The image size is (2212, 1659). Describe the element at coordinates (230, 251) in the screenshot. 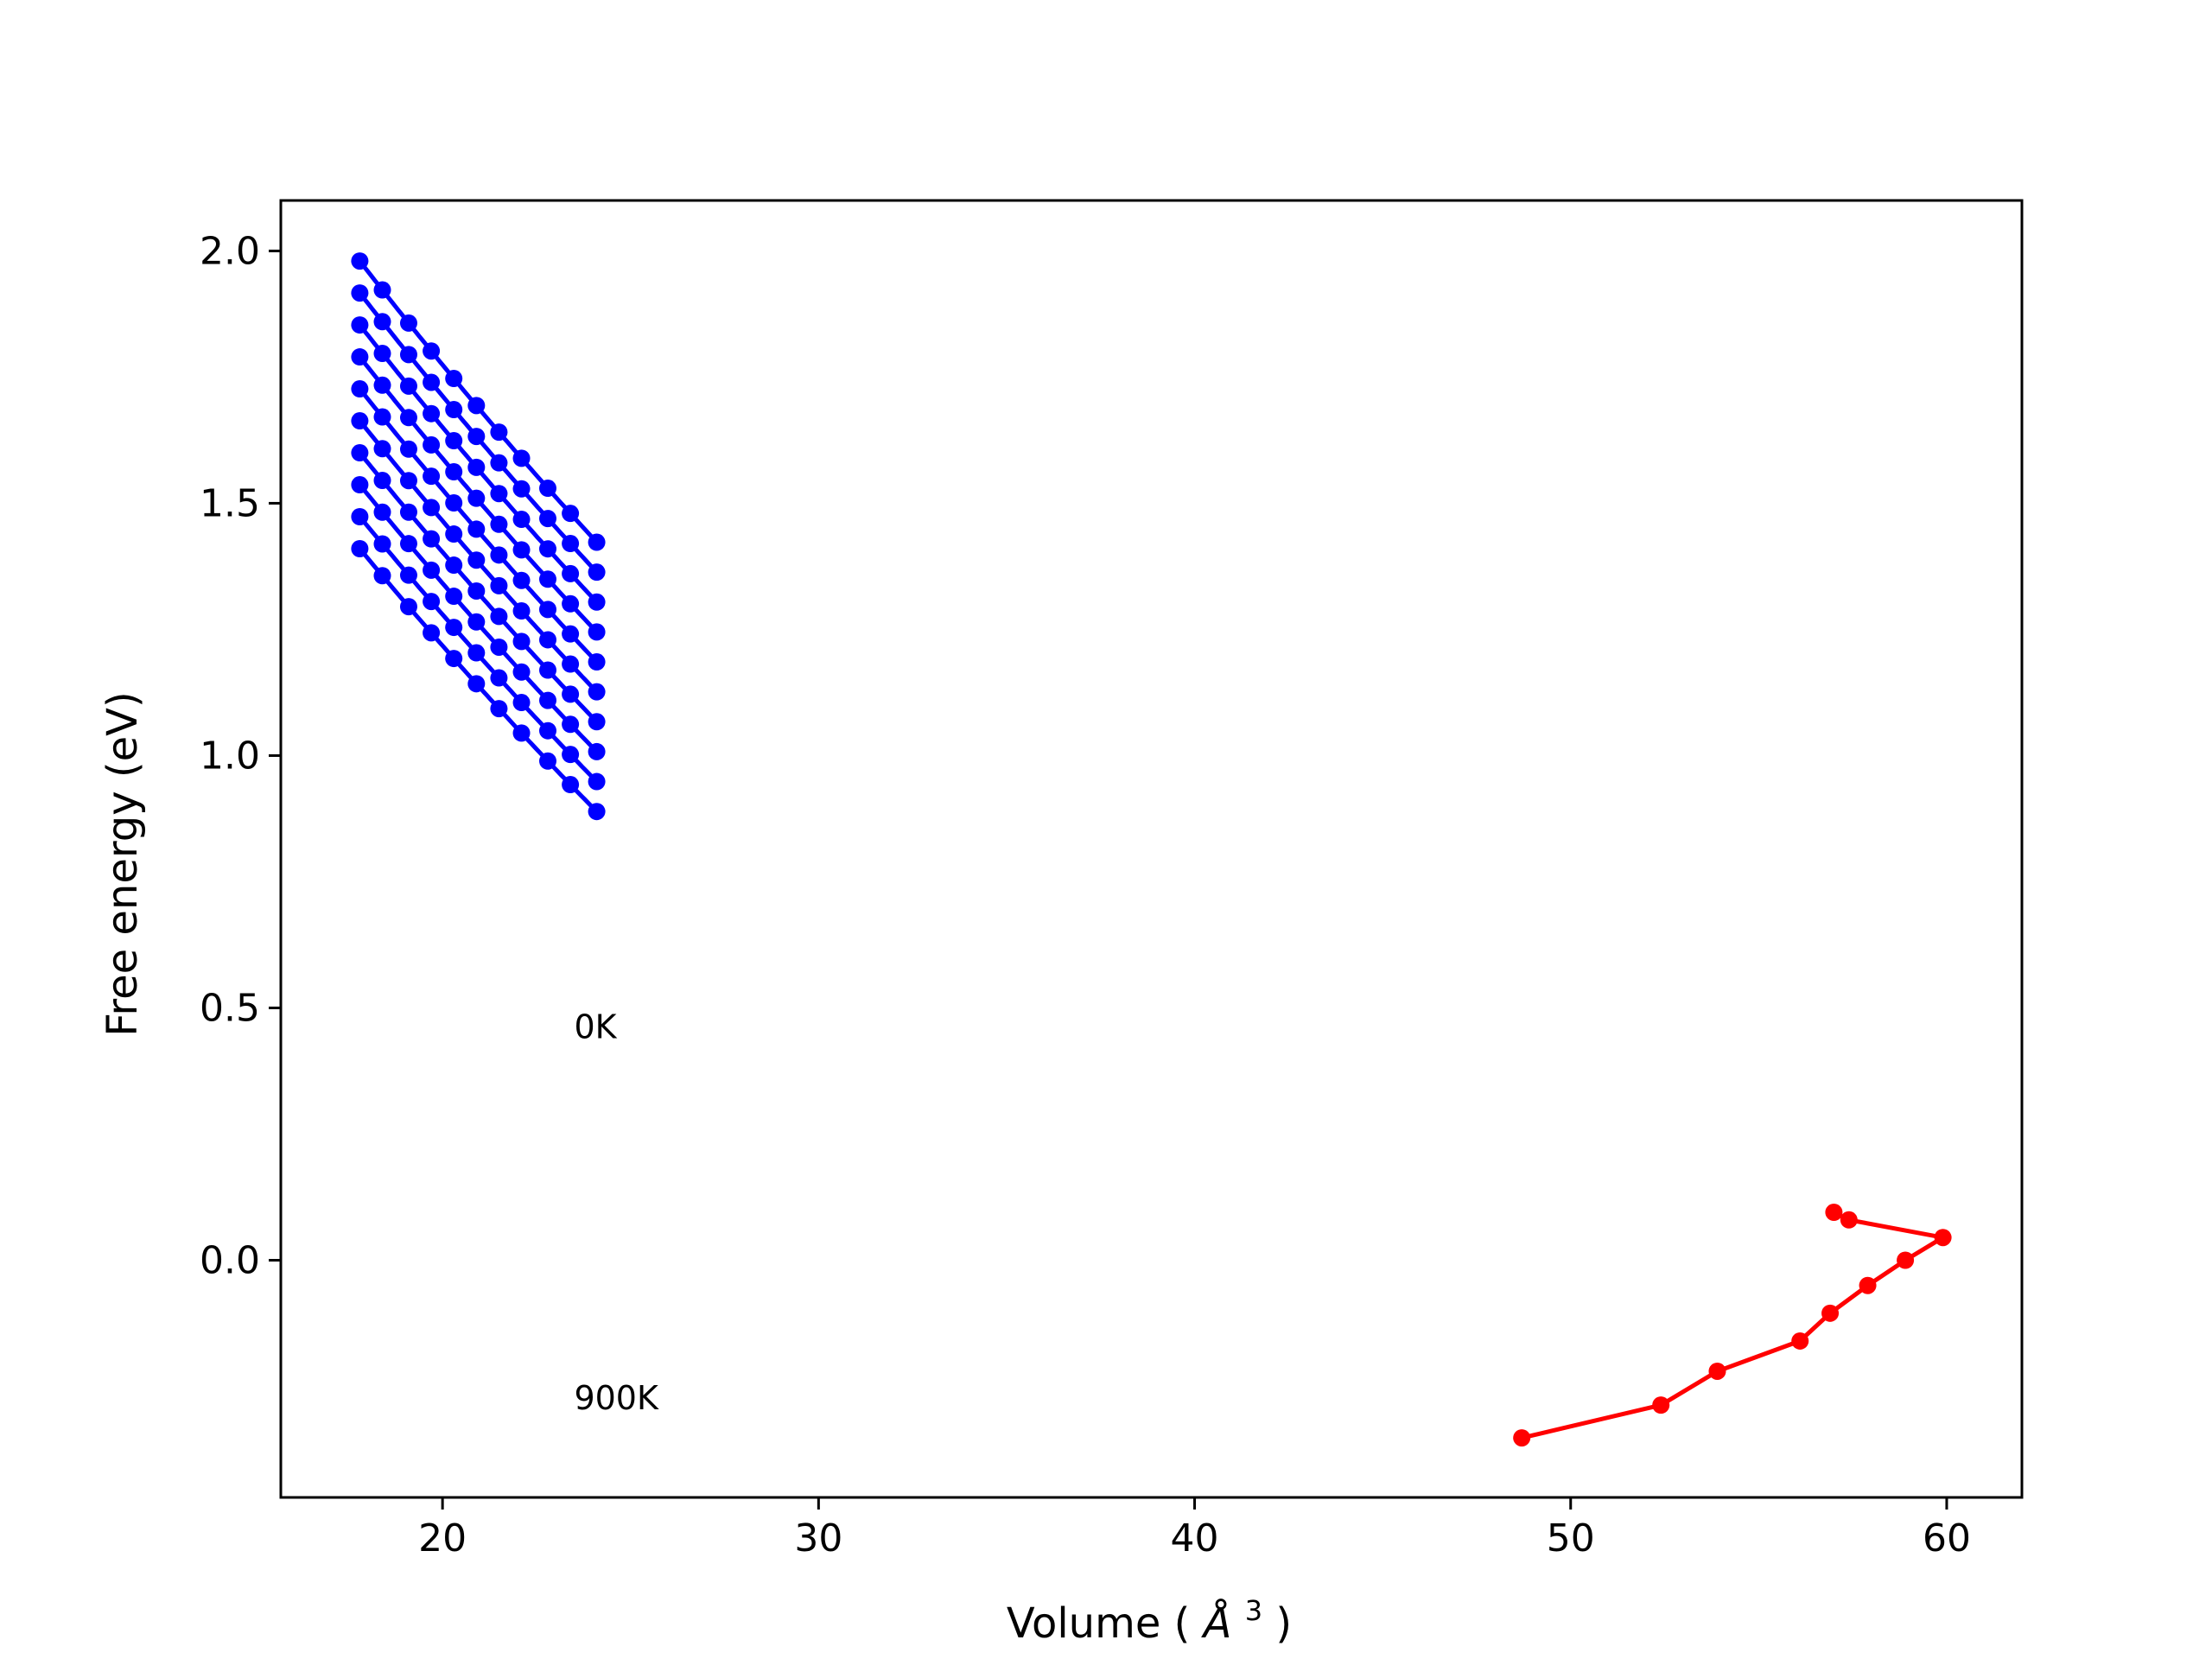

I see `y-tick-label: 2.0` at that location.